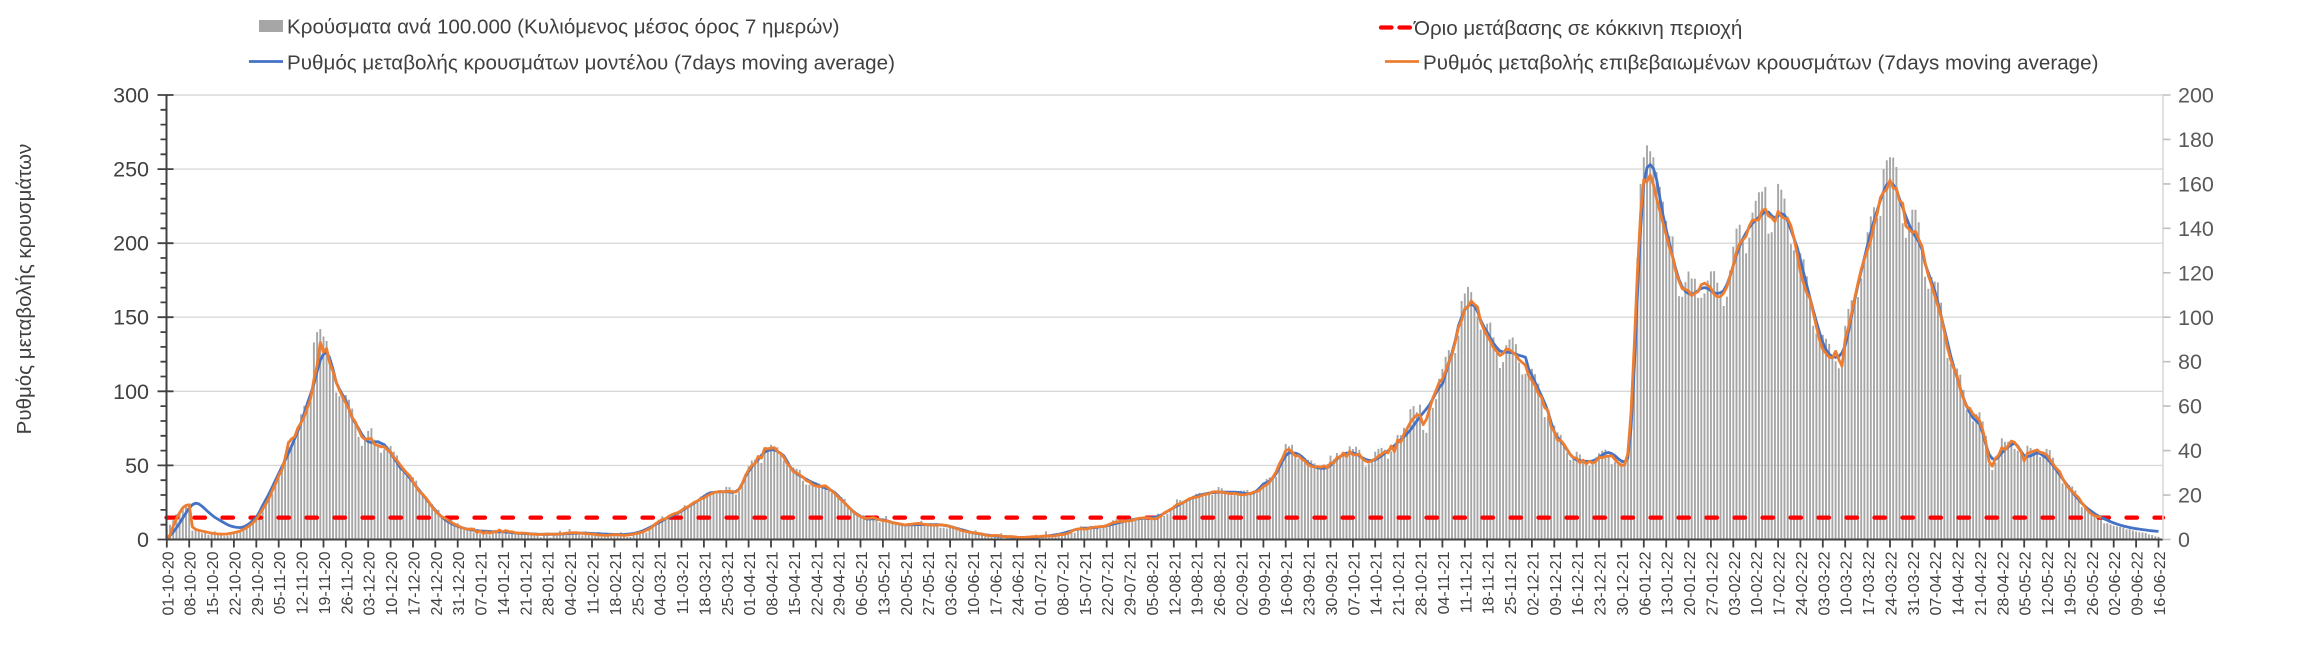 This screenshot has width=2321, height=646. What do you see at coordinates (131, 170) in the screenshot?
I see `svg-text: 250` at bounding box center [131, 170].